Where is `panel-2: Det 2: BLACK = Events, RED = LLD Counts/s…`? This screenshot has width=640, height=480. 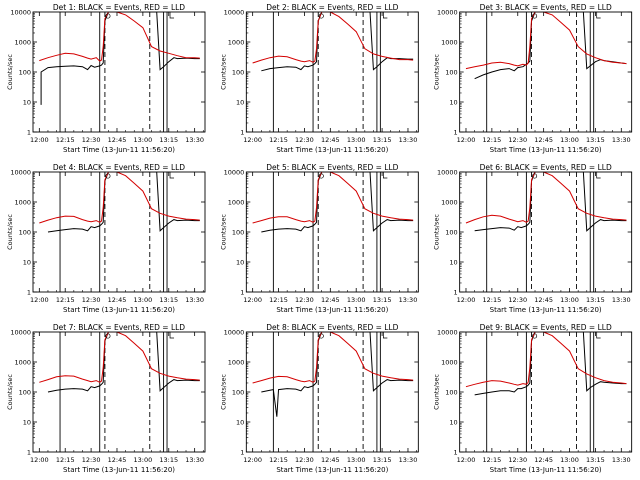 panel-2: Det 2: BLACK = Events, RED = LLD Counts/s… is located at coordinates (319, 78).